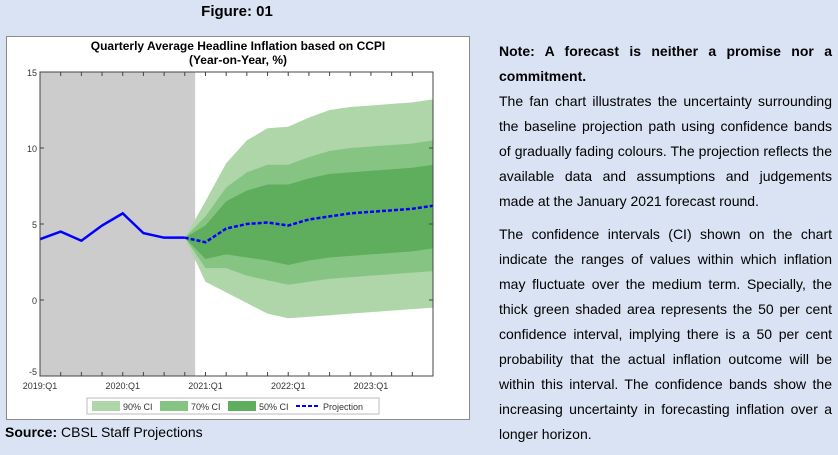 This screenshot has height=455, width=838. I want to click on x-tick-label: 2021:Q1, so click(205, 386).